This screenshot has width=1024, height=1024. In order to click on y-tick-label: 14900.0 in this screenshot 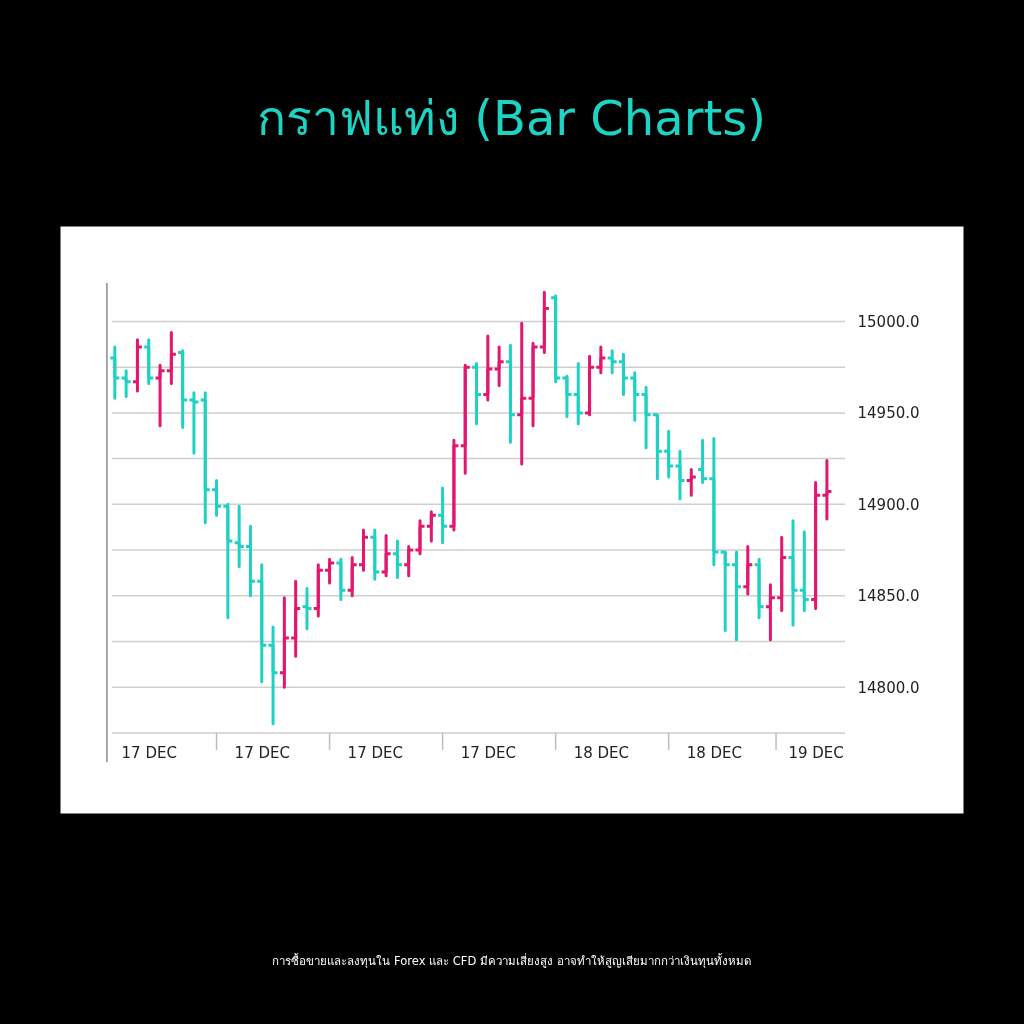, I will do `click(888, 504)`.